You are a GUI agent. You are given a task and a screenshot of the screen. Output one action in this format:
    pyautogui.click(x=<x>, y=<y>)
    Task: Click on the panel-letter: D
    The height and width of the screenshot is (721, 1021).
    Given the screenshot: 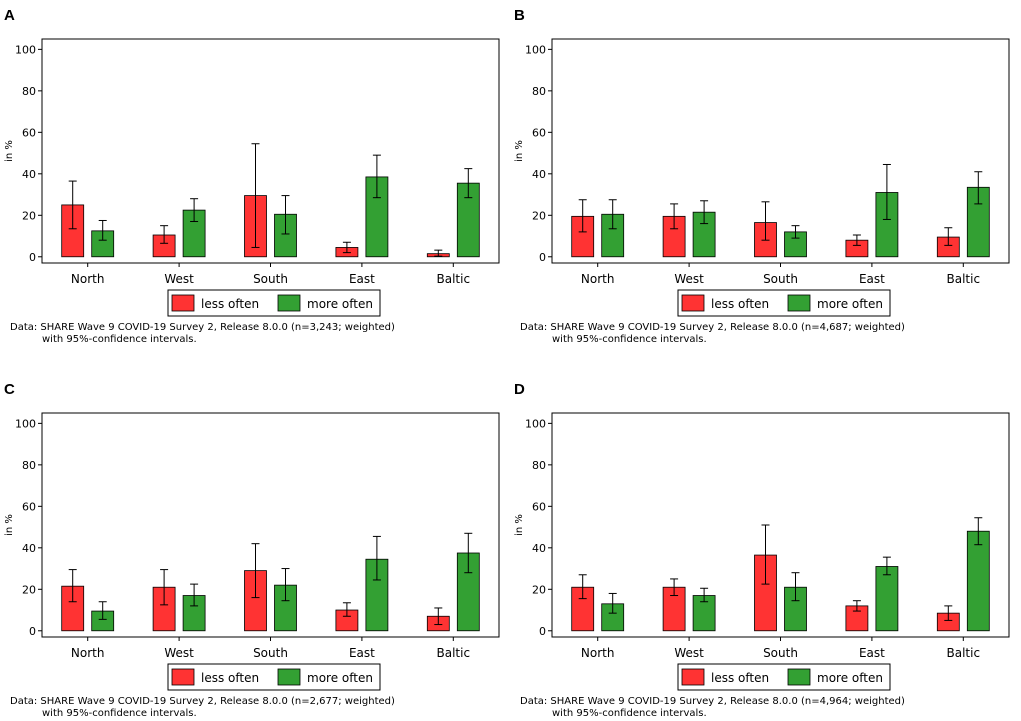 What is the action you would take?
    pyautogui.click(x=519, y=389)
    